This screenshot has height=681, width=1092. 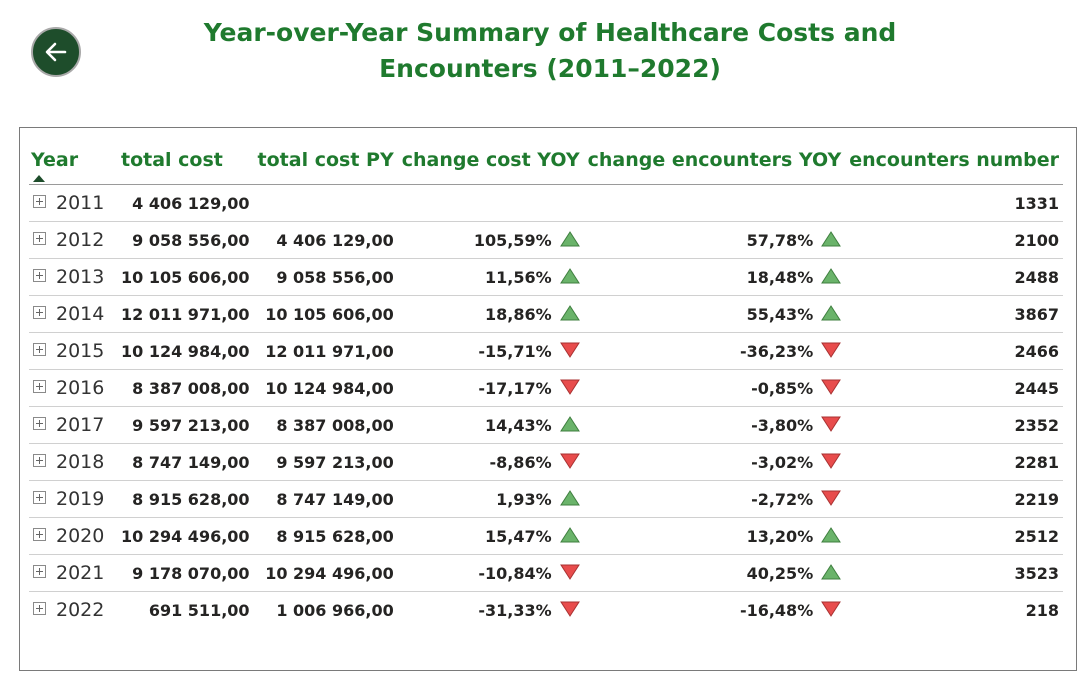 What do you see at coordinates (325, 536) in the screenshot?
I see `cell-total-cost-py: 8 915 628,00` at bounding box center [325, 536].